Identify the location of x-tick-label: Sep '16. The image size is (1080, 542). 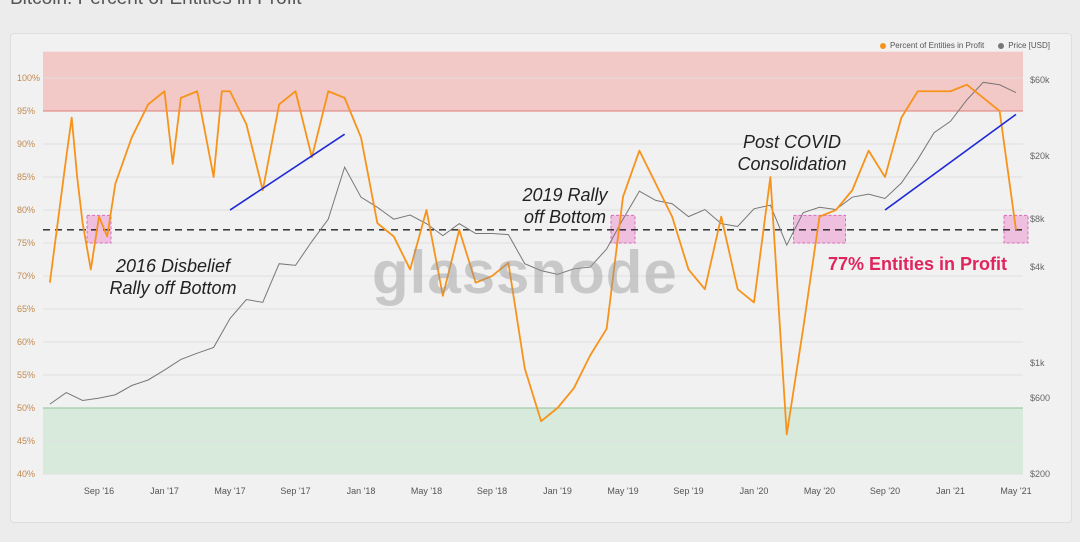
(99, 491).